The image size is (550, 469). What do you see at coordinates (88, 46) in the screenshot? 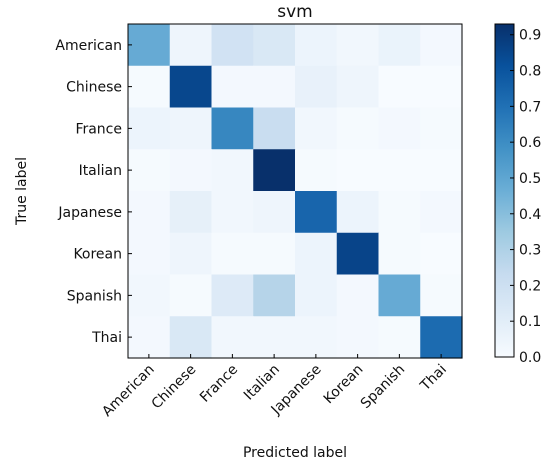
I see `y-tick-label: American` at bounding box center [88, 46].